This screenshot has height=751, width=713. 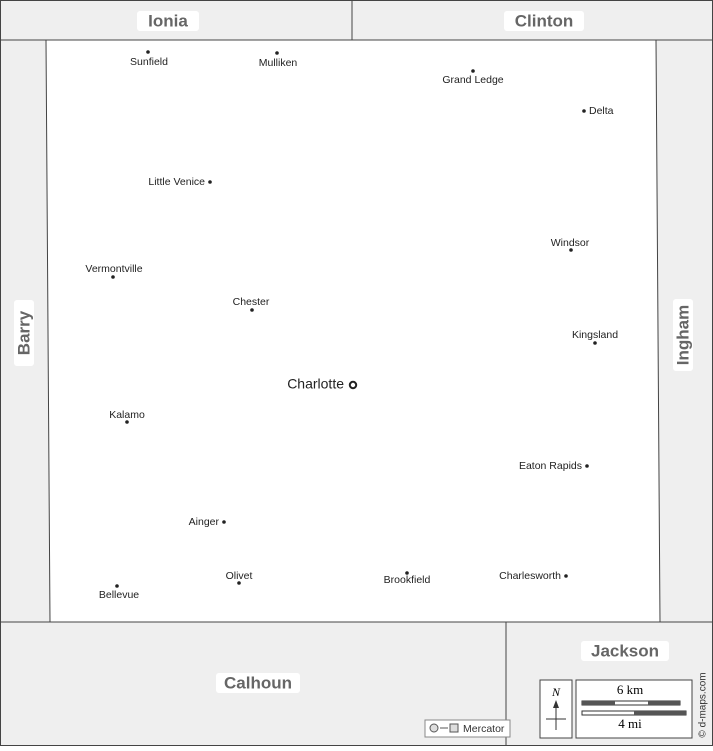 What do you see at coordinates (484, 729) in the screenshot?
I see `projection-label: Mercator` at bounding box center [484, 729].